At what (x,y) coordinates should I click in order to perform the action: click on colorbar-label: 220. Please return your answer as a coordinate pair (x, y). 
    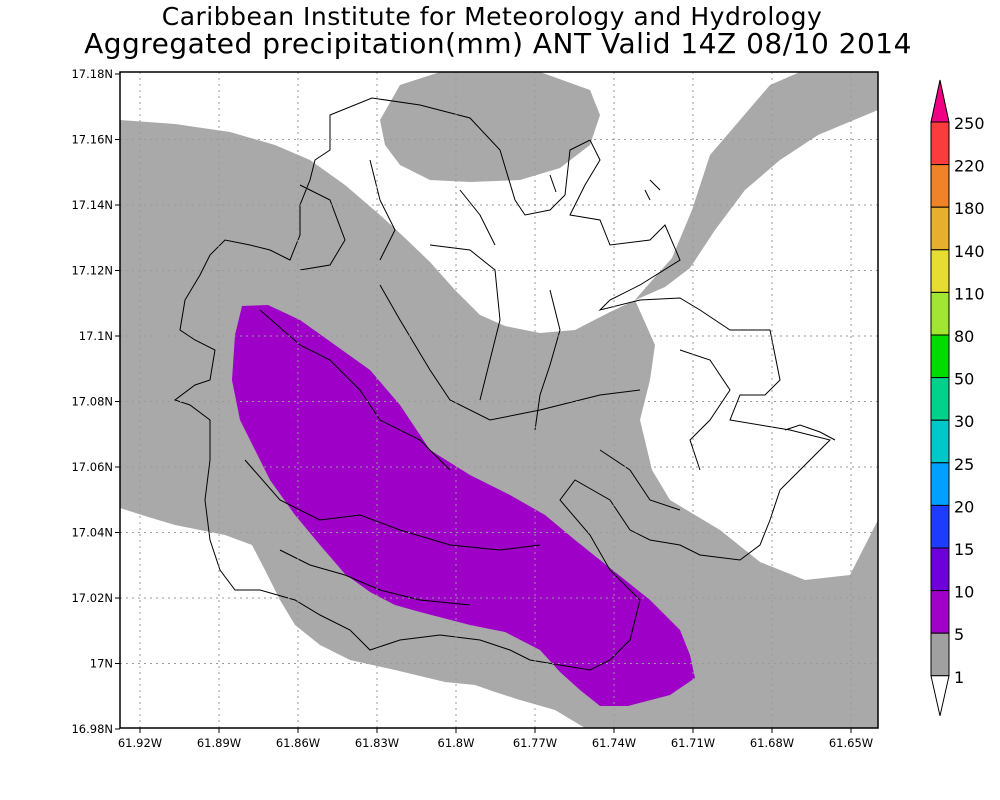
    Looking at the image, I should click on (969, 166).